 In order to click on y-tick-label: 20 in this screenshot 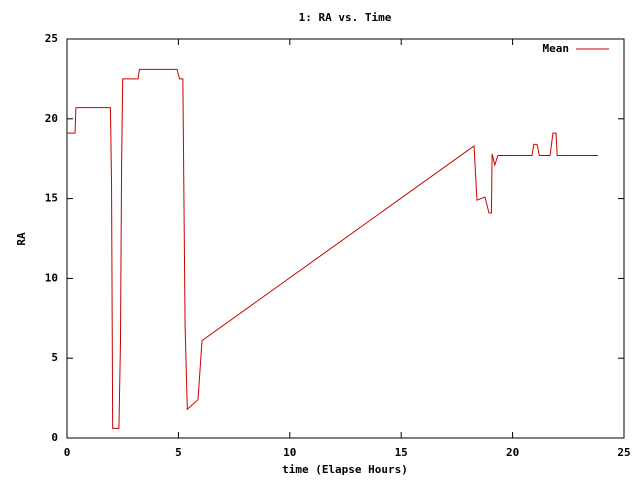, I will do `click(51, 118)`.